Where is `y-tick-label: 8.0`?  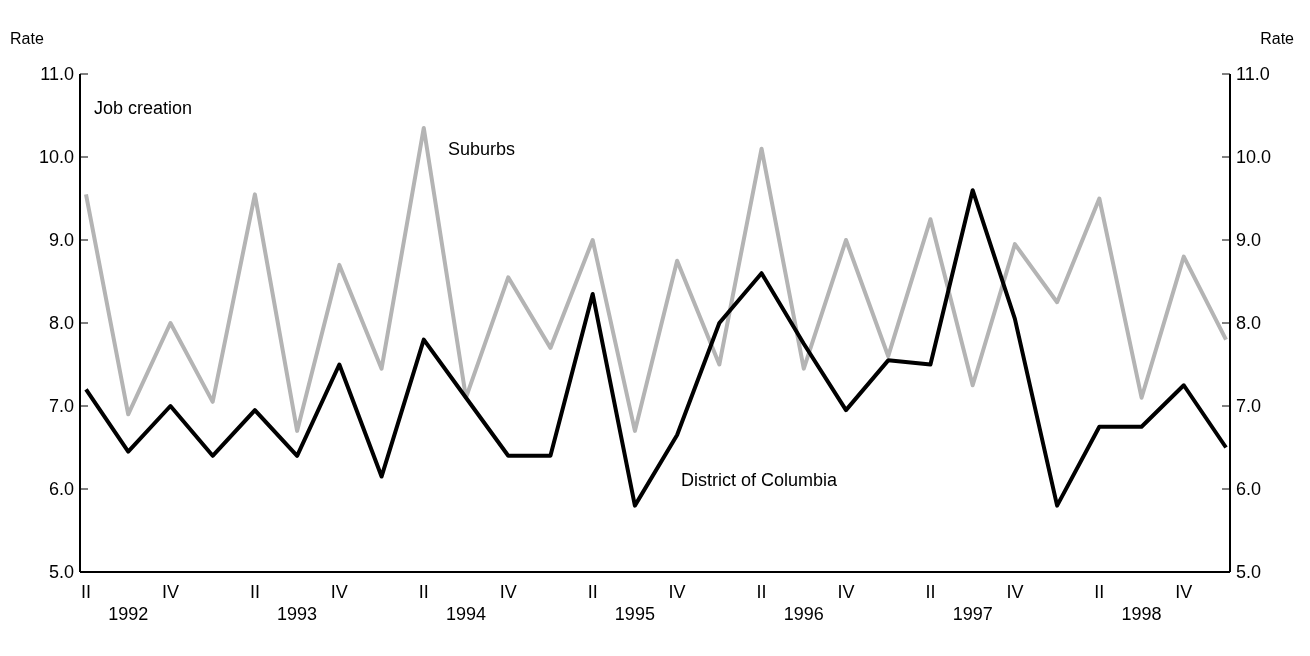
y-tick-label: 8.0 is located at coordinates (61, 323).